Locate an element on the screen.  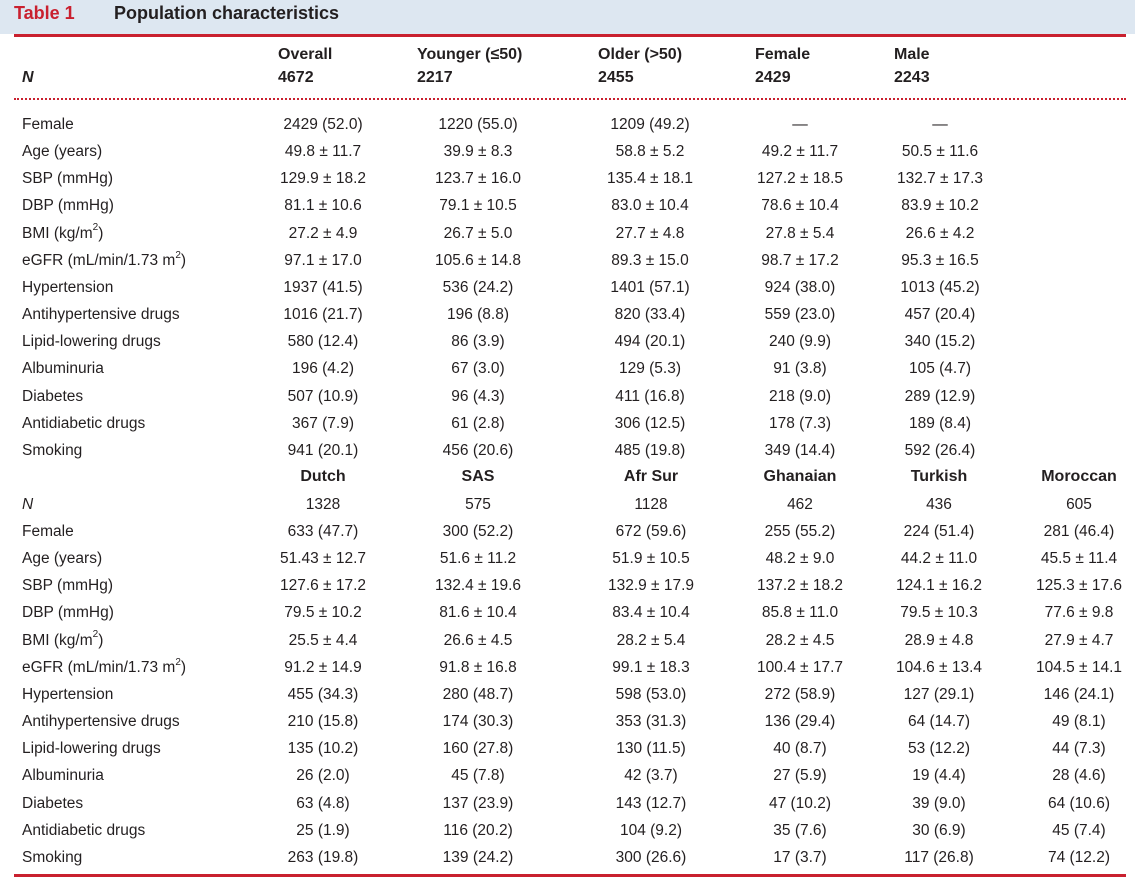
table-cell: 124.1 ± 16.2 is located at coordinates (939, 586).